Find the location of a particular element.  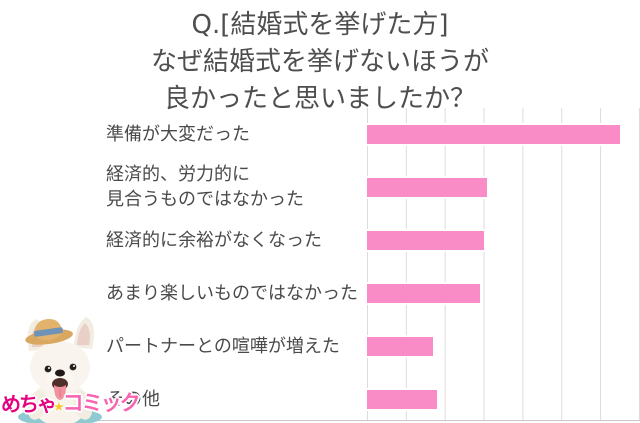

chart-title-line-1: Q.[結婚式を挙げた方] is located at coordinates (320, 25).